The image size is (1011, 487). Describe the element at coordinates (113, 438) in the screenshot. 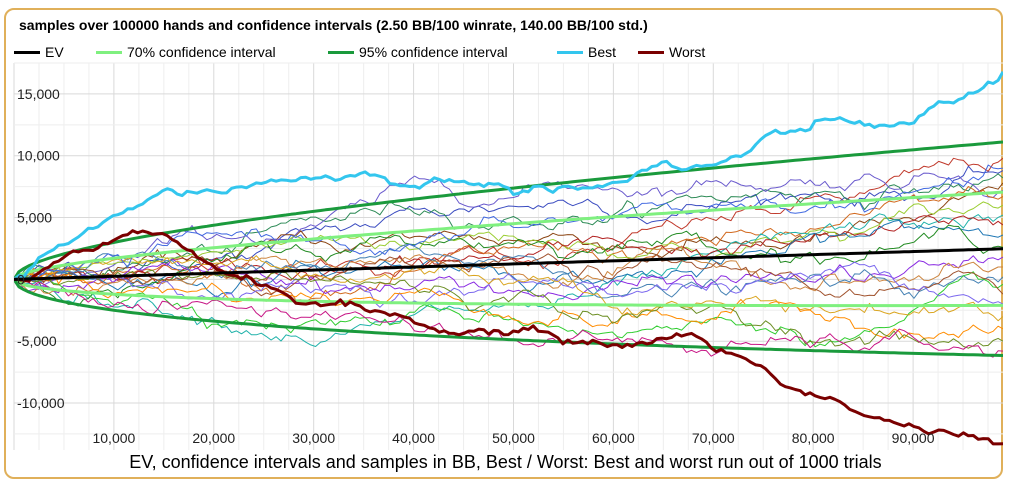

I see `x-tick-label: 10,000` at that location.